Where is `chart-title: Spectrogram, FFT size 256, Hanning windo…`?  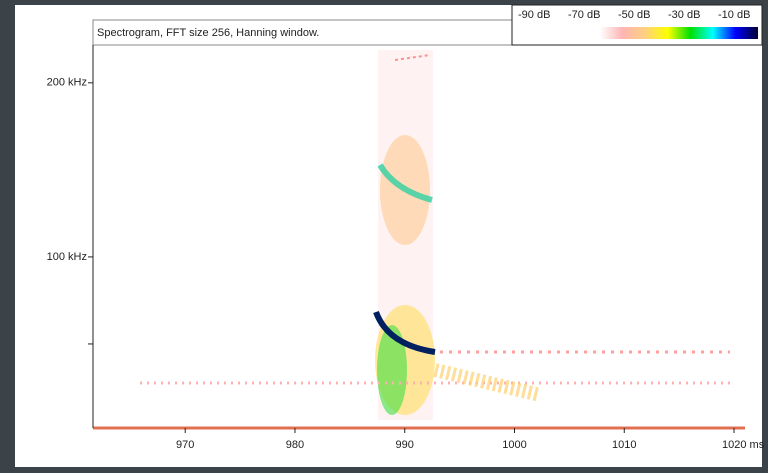 chart-title: Spectrogram, FFT size 256, Hanning windo… is located at coordinates (208, 33).